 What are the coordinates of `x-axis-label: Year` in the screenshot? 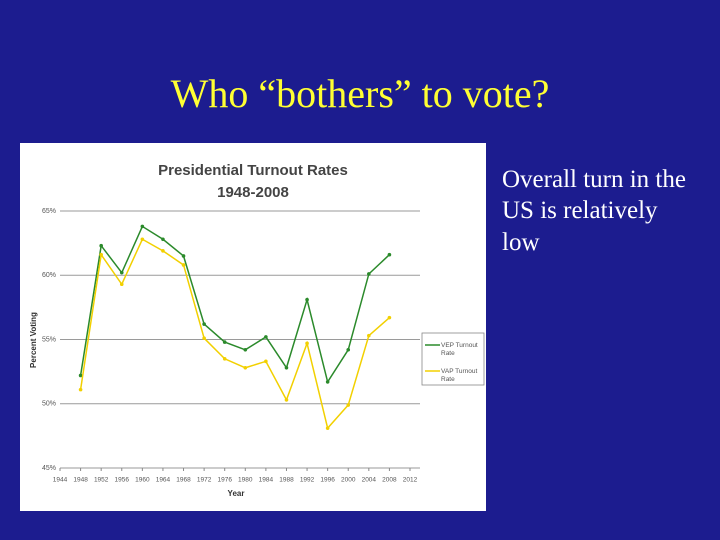 It's located at (236, 493).